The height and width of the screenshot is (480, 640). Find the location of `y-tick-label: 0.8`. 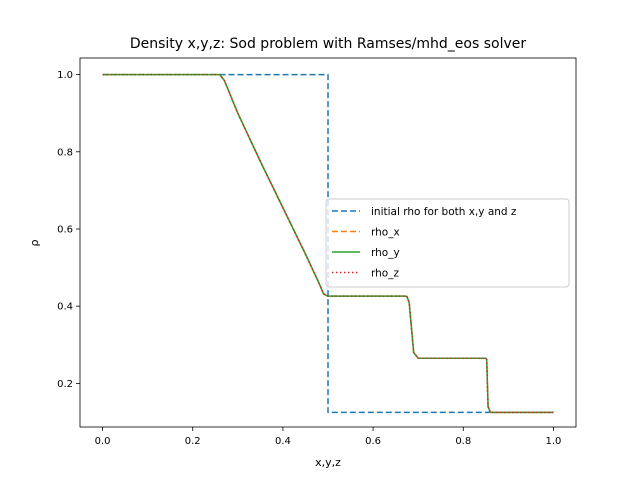

y-tick-label: 0.8 is located at coordinates (65, 152).